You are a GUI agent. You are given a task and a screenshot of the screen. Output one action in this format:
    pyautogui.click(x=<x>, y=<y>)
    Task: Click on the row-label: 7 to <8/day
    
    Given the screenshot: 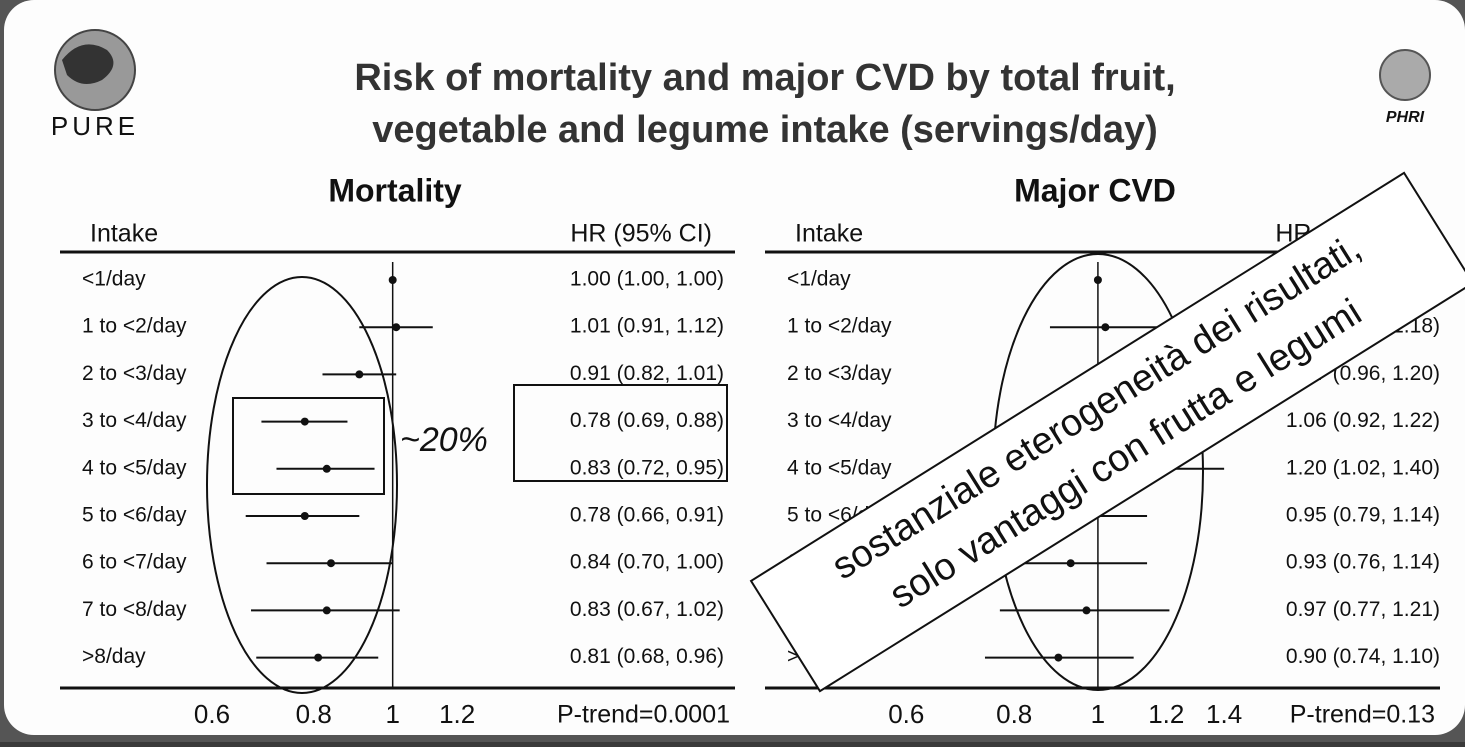 What is the action you would take?
    pyautogui.click(x=134, y=609)
    